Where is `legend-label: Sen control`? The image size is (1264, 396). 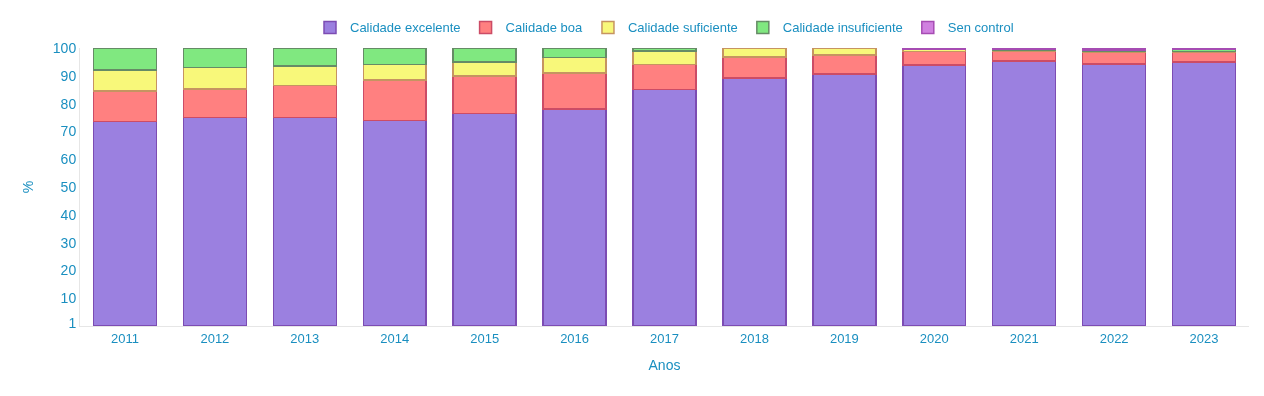
legend-label: Sen control is located at coordinates (980, 28).